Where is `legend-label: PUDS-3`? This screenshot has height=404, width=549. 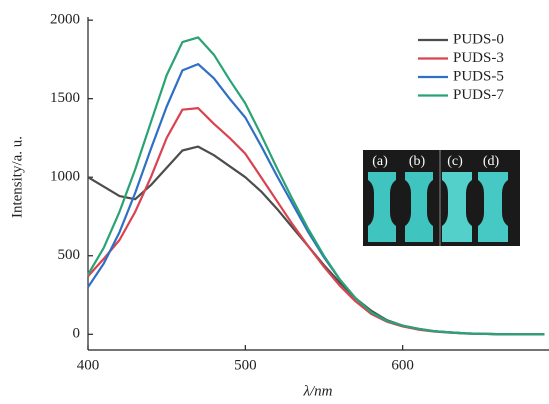 legend-label: PUDS-3 is located at coordinates (478, 58).